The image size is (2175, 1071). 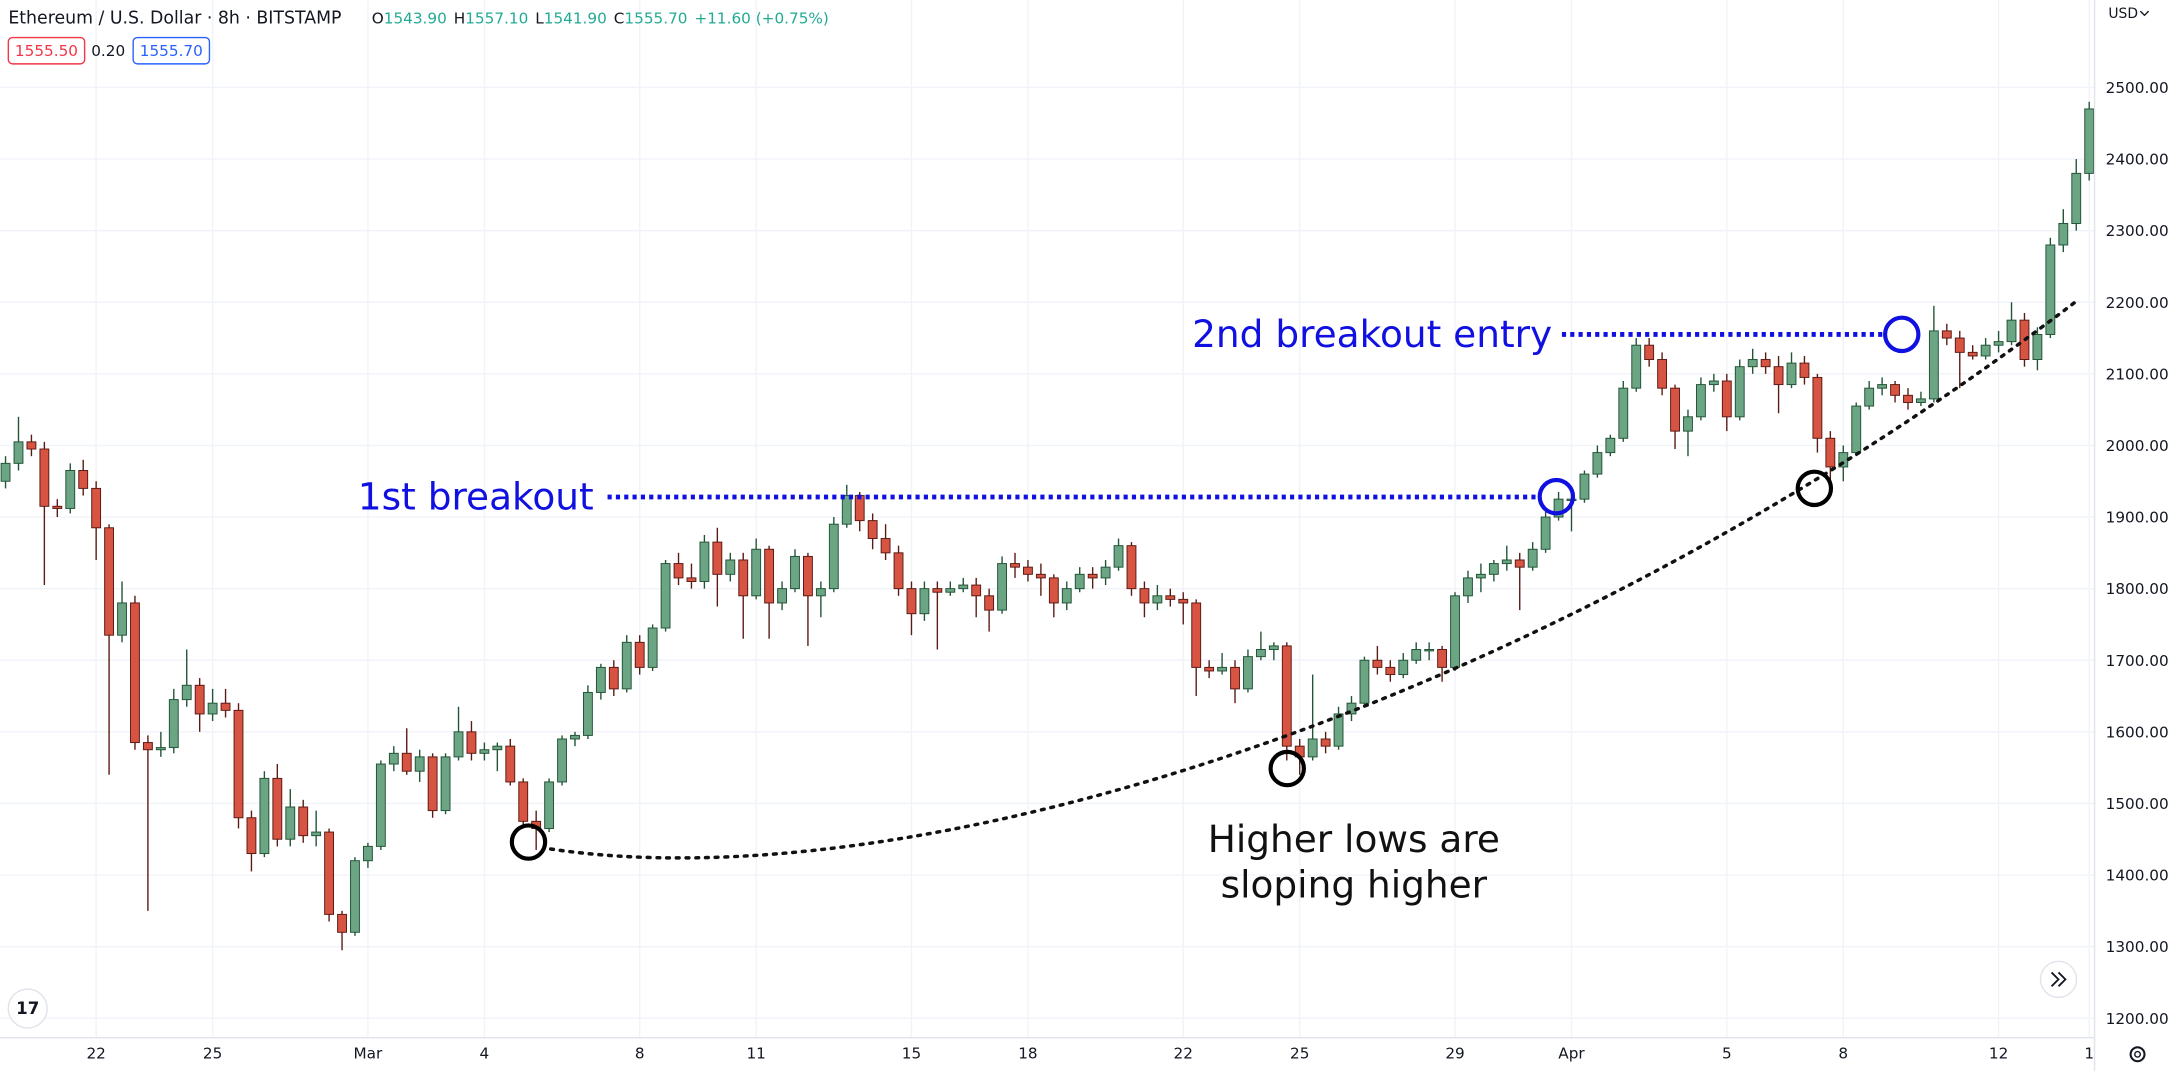 What do you see at coordinates (2058, 979) in the screenshot?
I see `scroll-button` at bounding box center [2058, 979].